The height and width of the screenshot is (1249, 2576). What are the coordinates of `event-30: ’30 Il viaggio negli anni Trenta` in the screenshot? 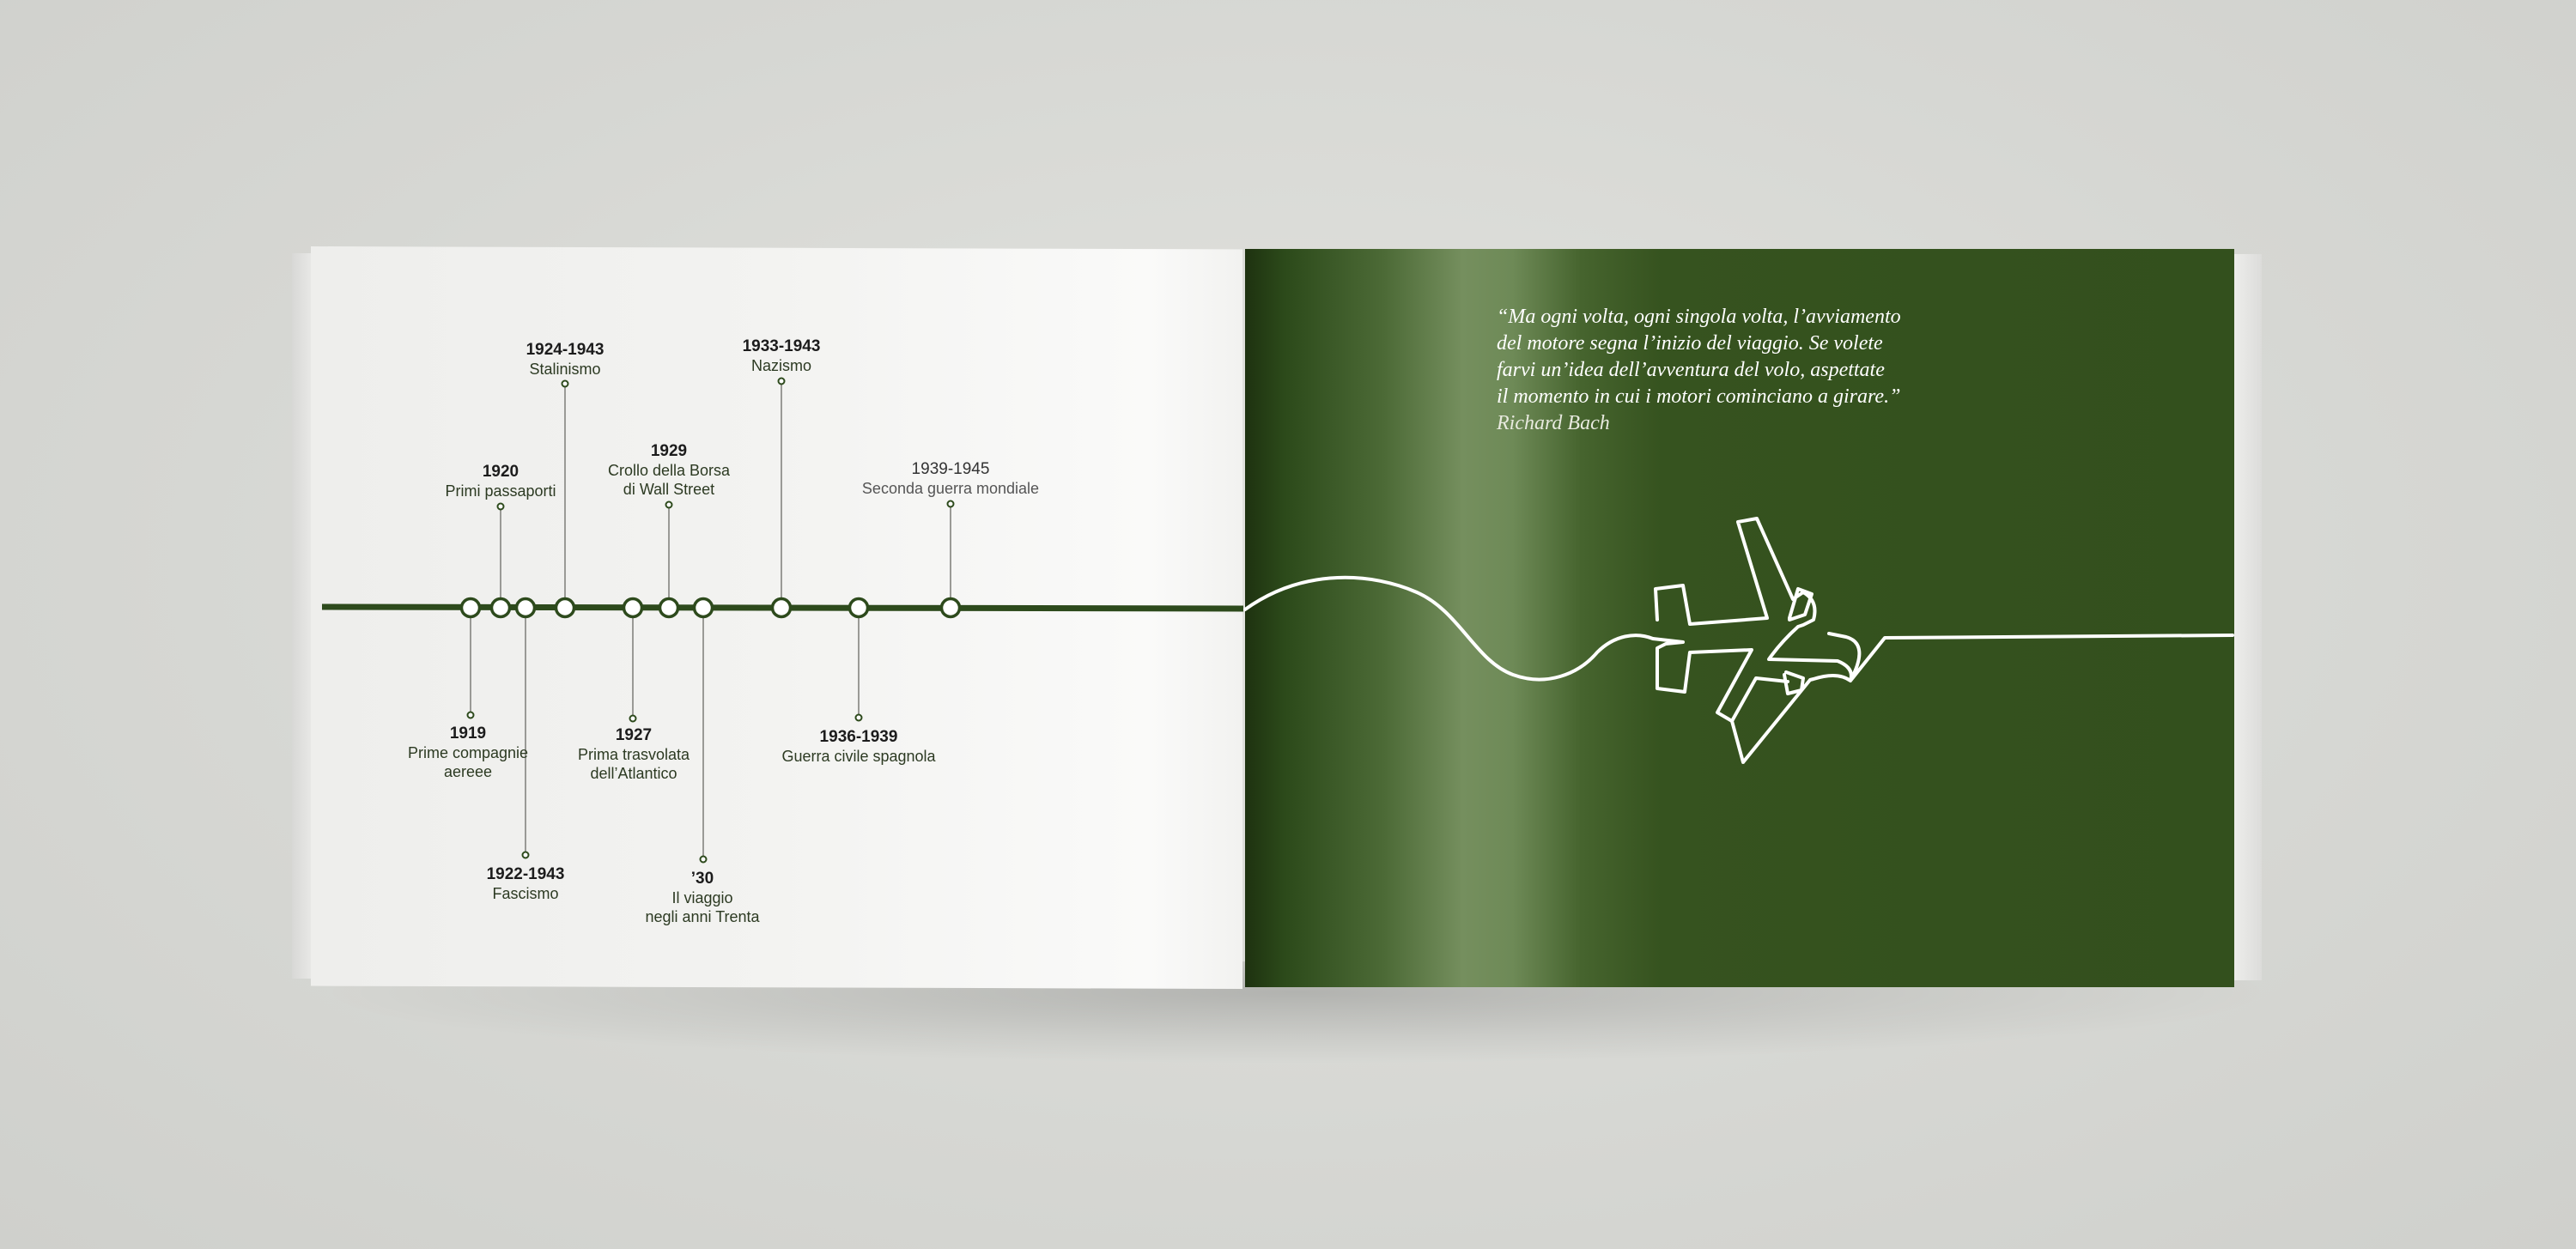 It's located at (702, 898).